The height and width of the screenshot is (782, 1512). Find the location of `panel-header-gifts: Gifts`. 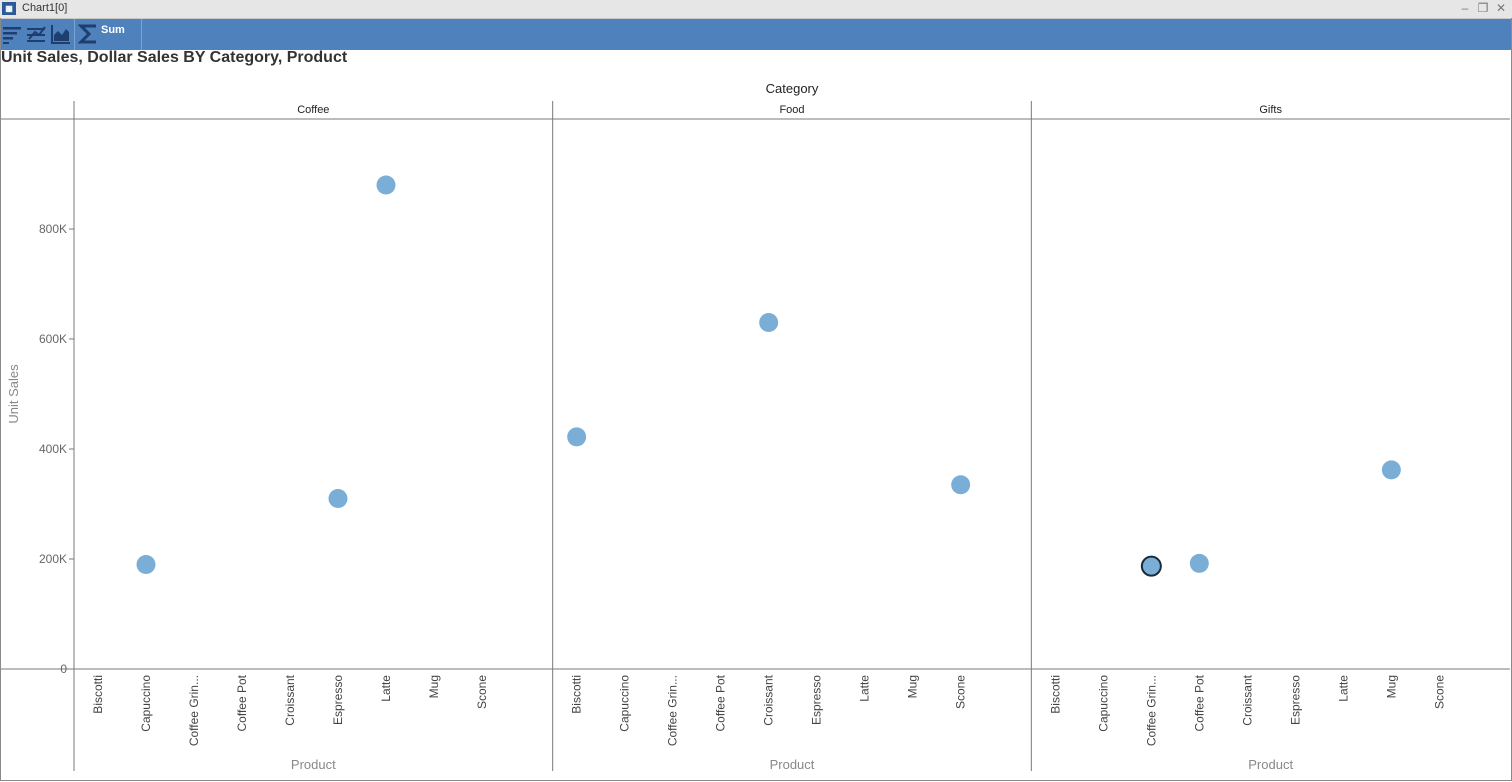

panel-header-gifts: Gifts is located at coordinates (1270, 110).